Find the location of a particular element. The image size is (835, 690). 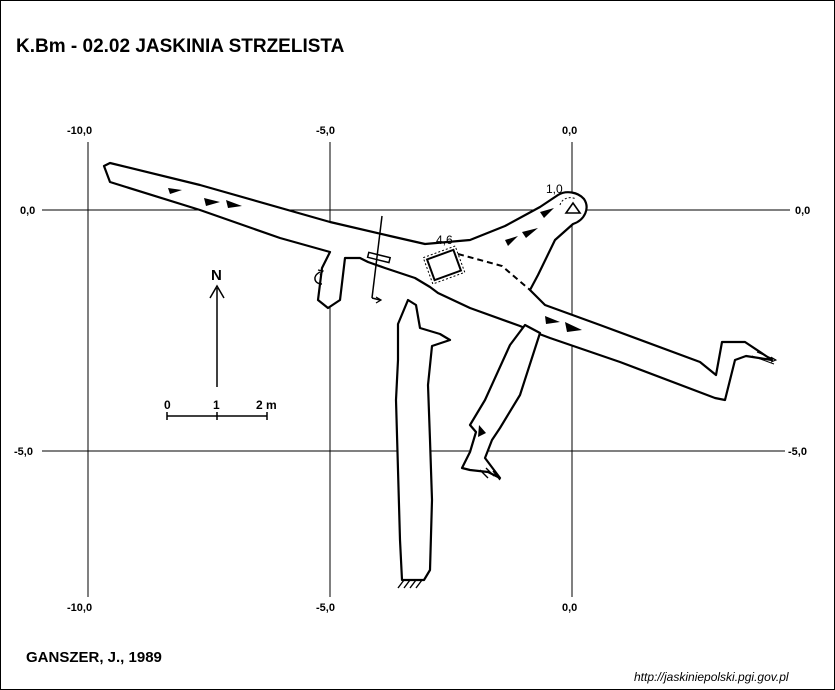

author-credit: GANSZER, J., 1989 is located at coordinates (94, 657).